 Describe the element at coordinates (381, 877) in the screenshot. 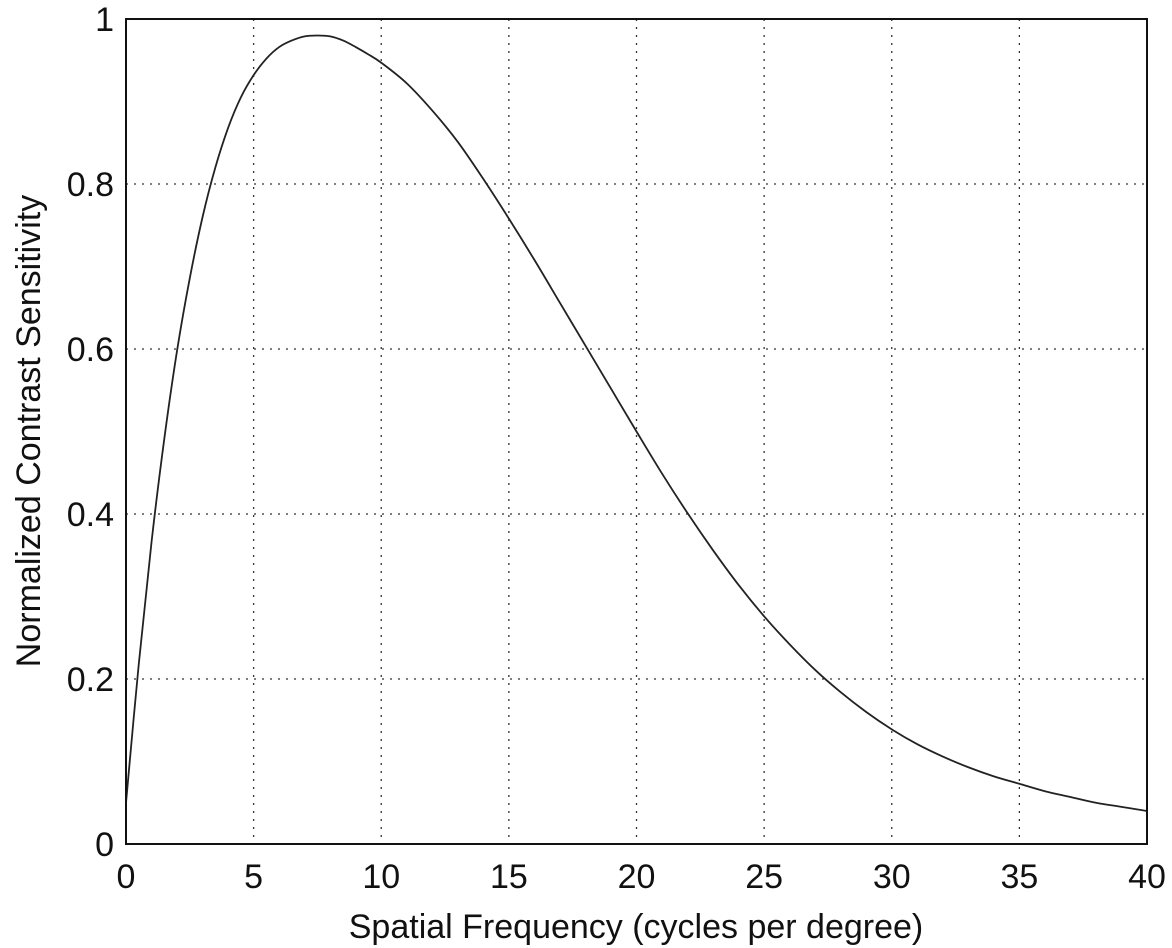

I see `x-tick-label: 10` at that location.